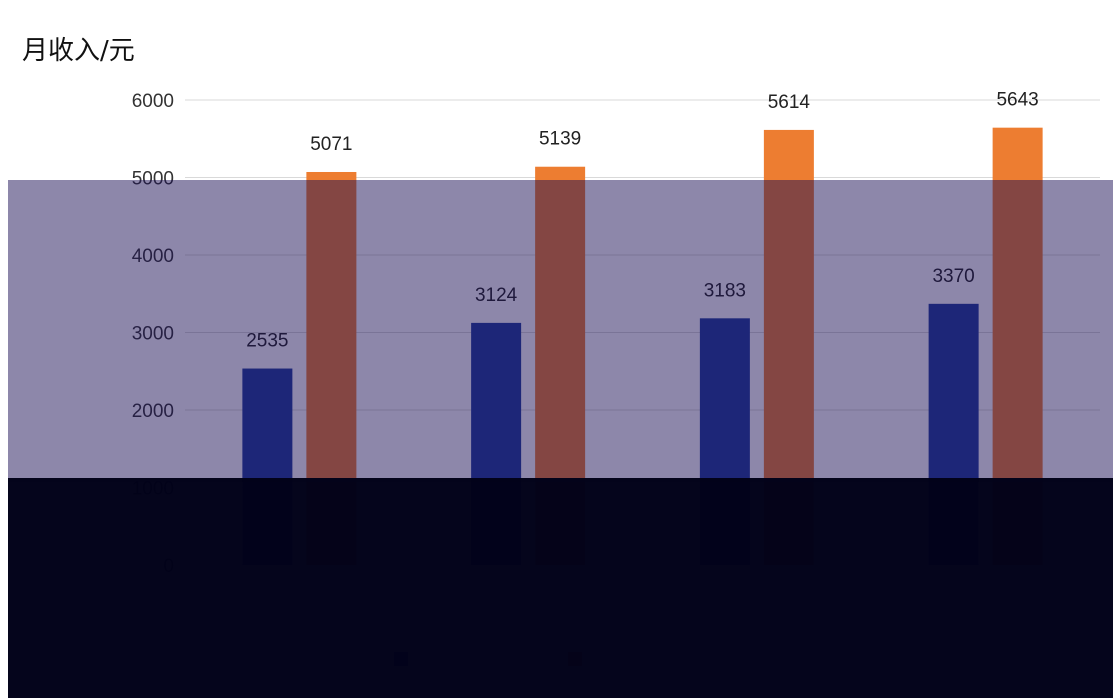 This screenshot has height=698, width=1113. What do you see at coordinates (78, 51) in the screenshot?
I see `y-axis-label: 月收入/元` at bounding box center [78, 51].